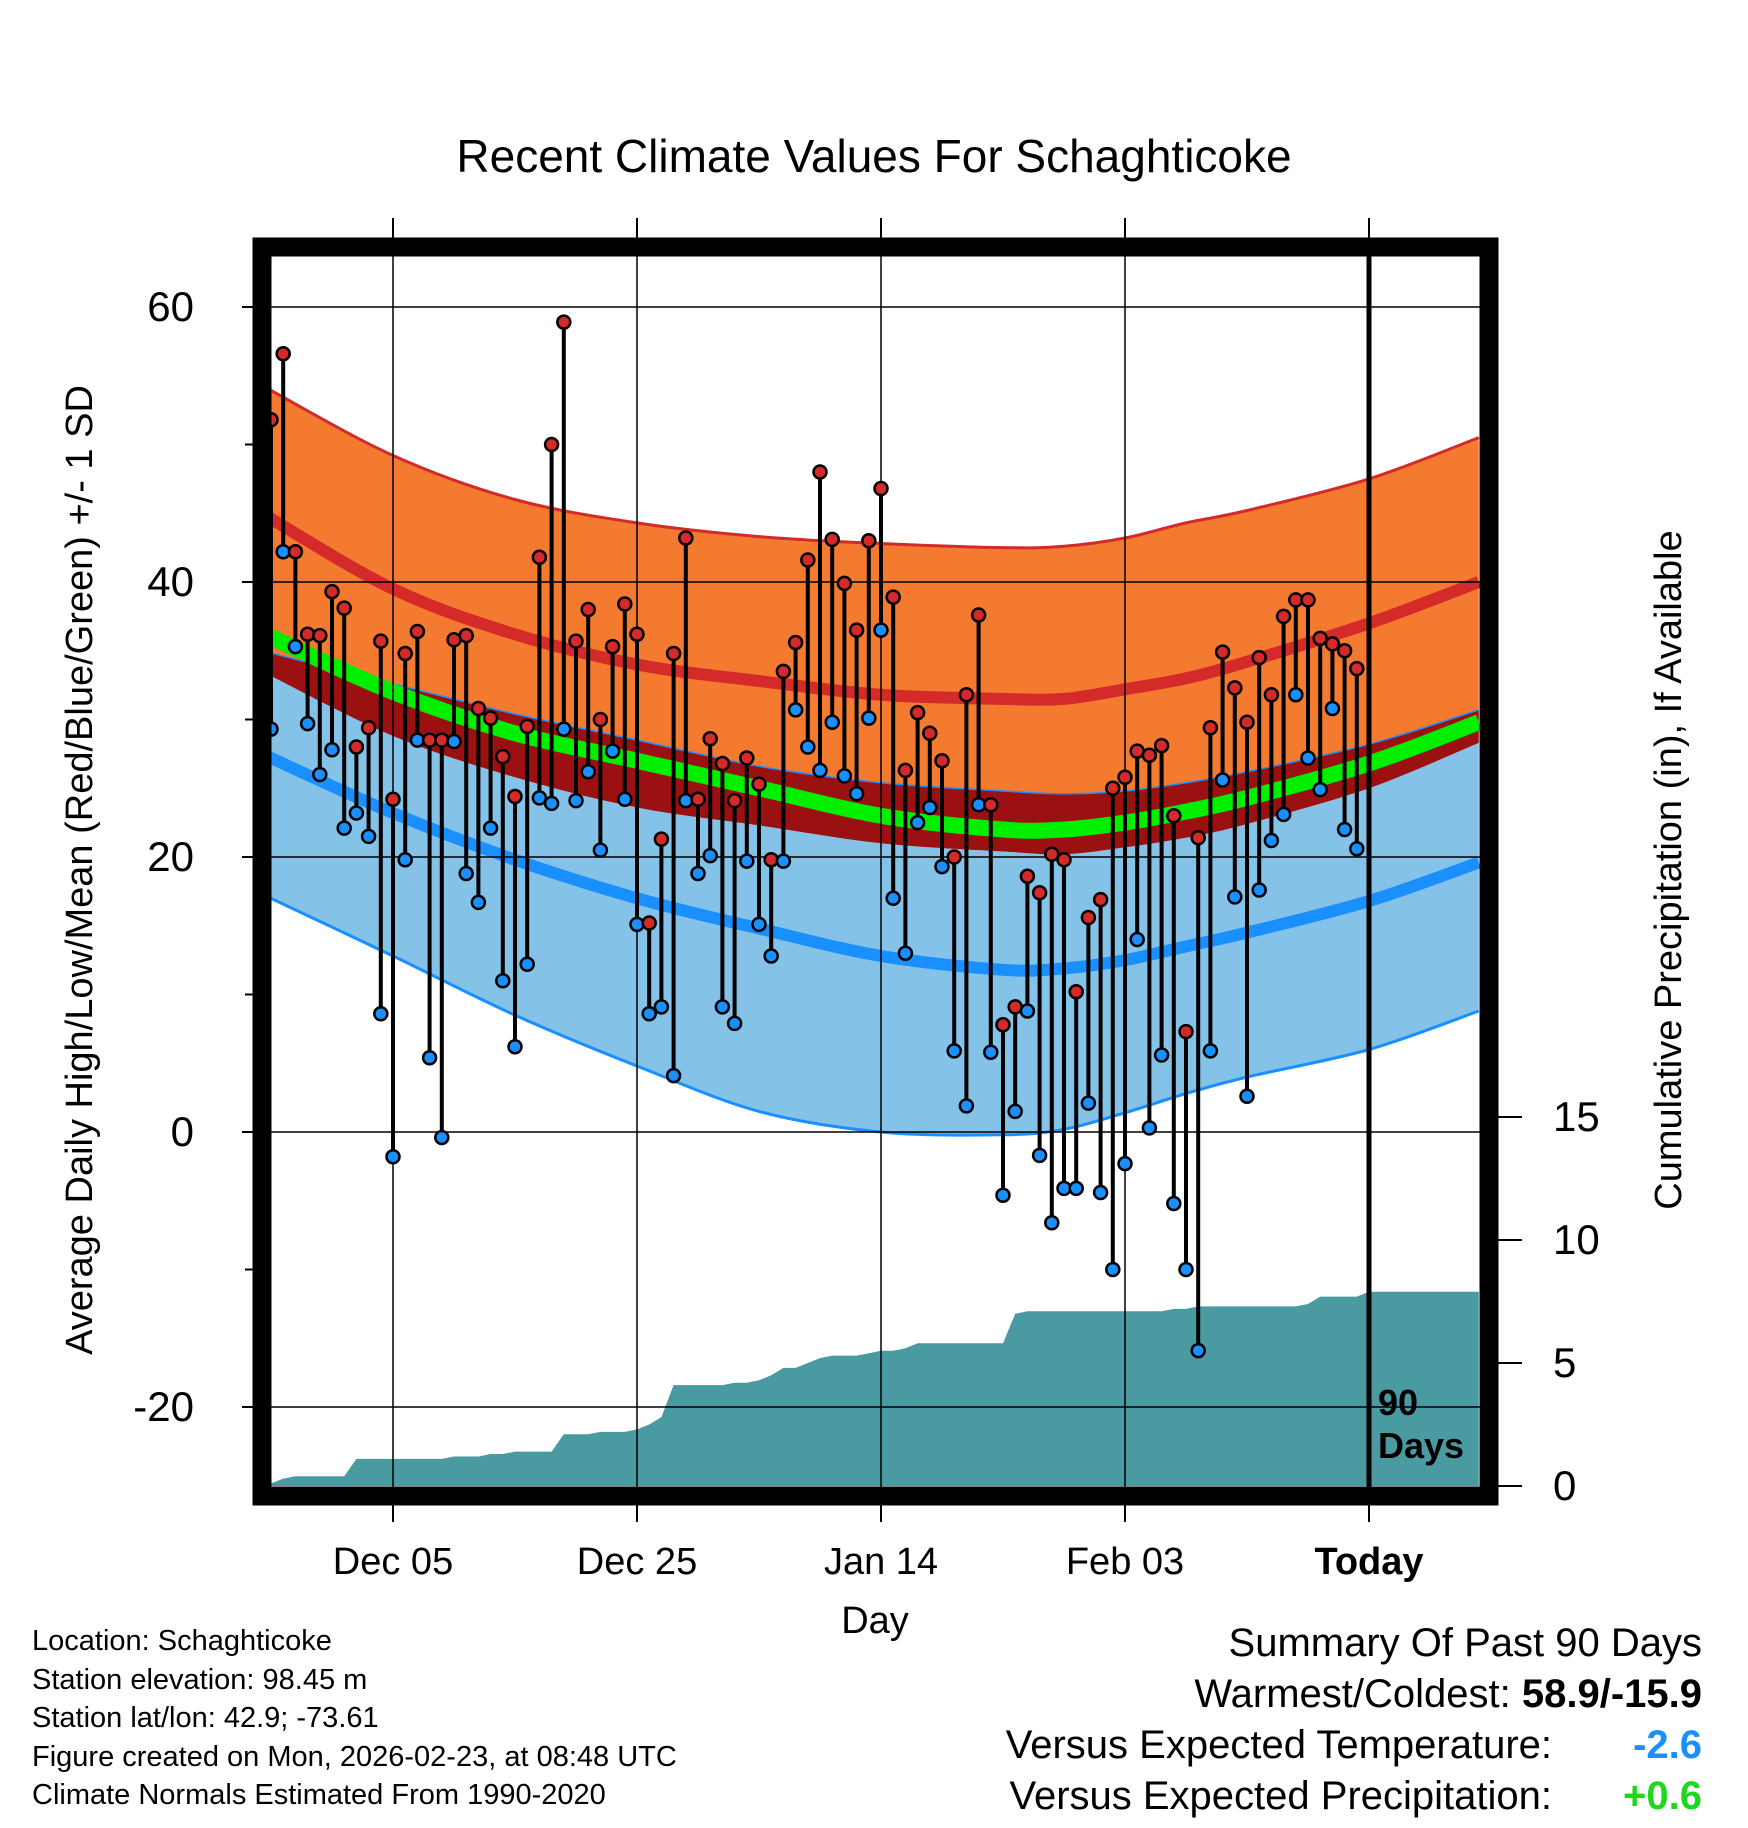  Describe the element at coordinates (170, 856) in the screenshot. I see `left-tick-label: 20` at that location.